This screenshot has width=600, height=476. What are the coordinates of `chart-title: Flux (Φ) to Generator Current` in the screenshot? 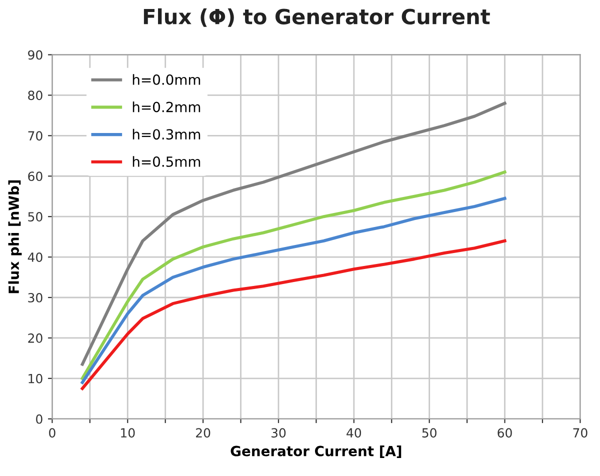 It's located at (317, 17).